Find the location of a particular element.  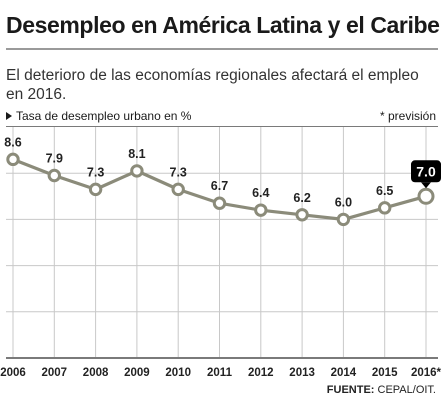

projection-note: * previsión is located at coordinates (407, 116).